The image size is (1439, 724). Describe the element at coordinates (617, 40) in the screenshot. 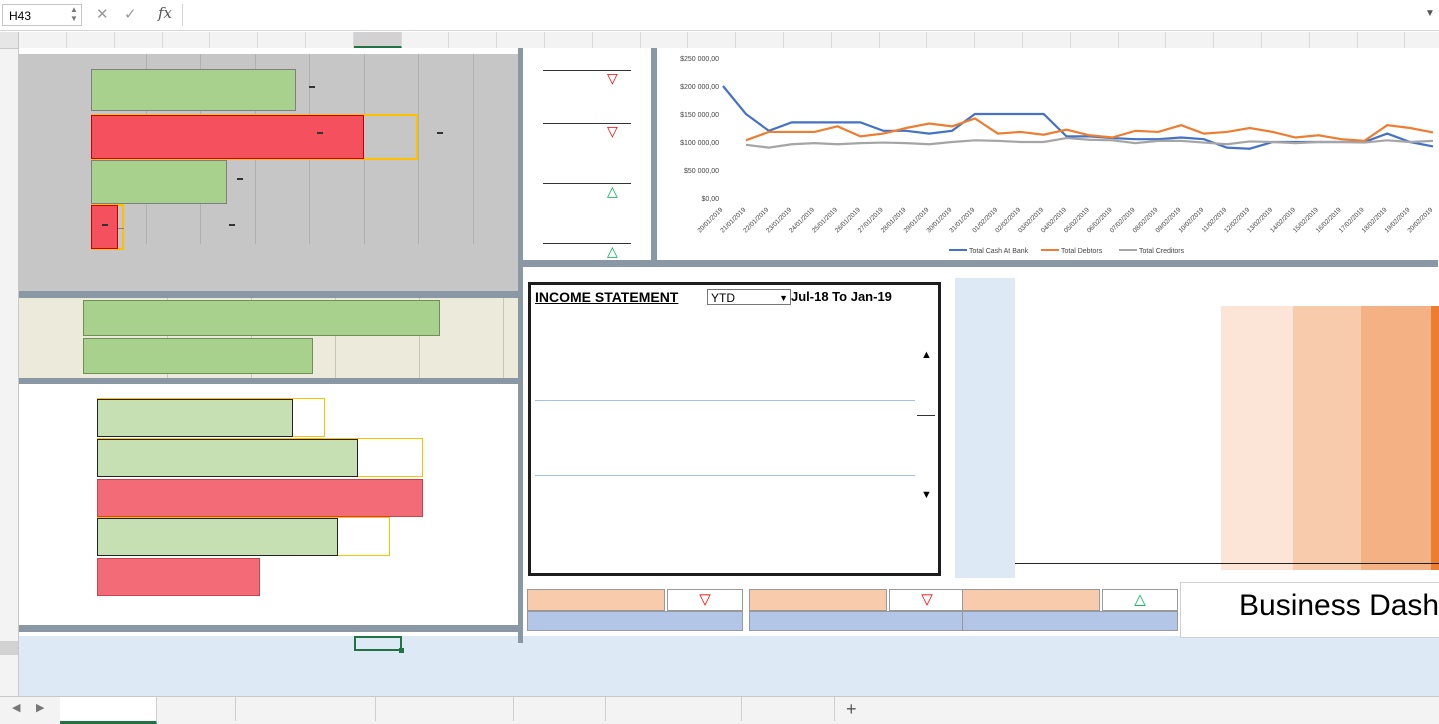

I see `column-header-m` at that location.